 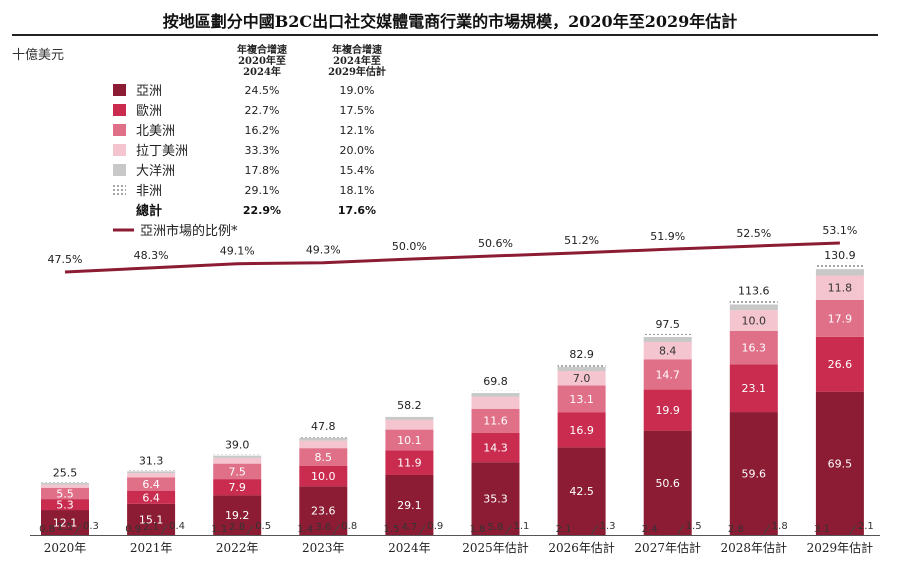 I want to click on unit-label: 十億美元, so click(x=38, y=55).